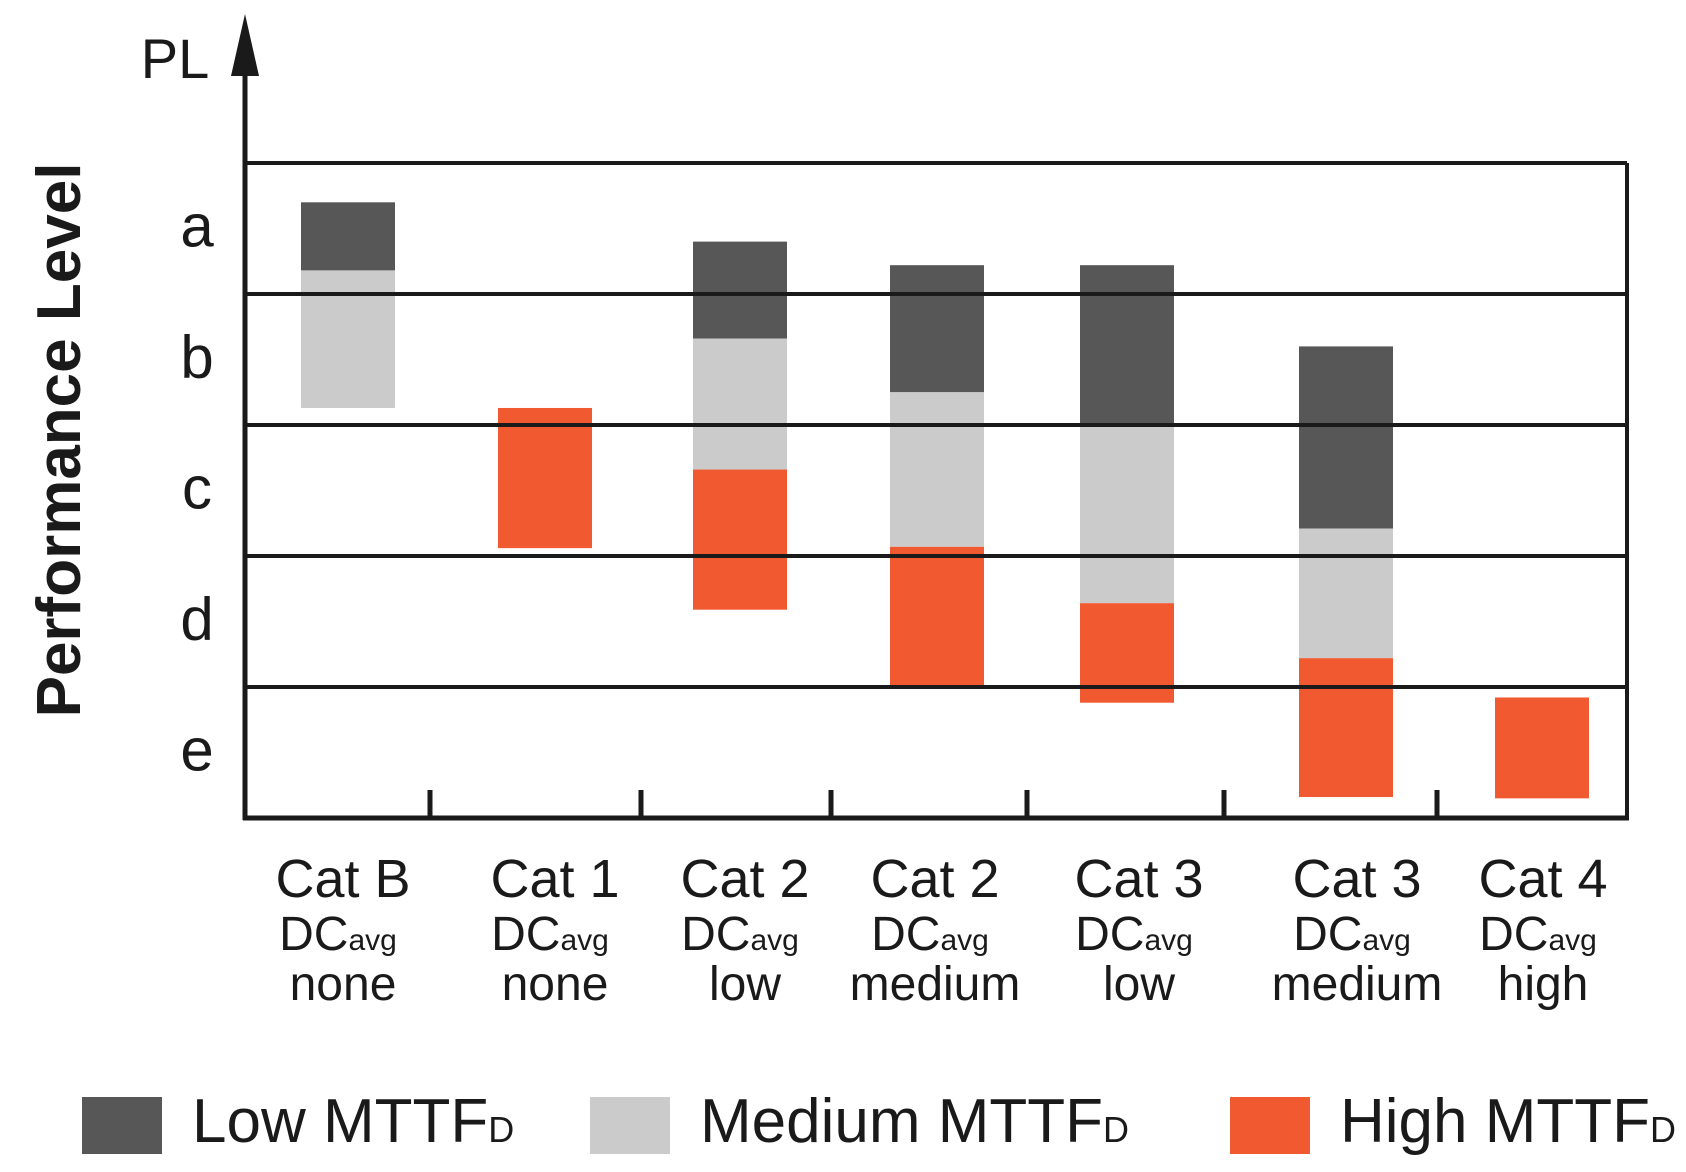 This screenshot has height=1172, width=1686. Describe the element at coordinates (935, 984) in the screenshot. I see `dc-level-label-4: medium` at that location.